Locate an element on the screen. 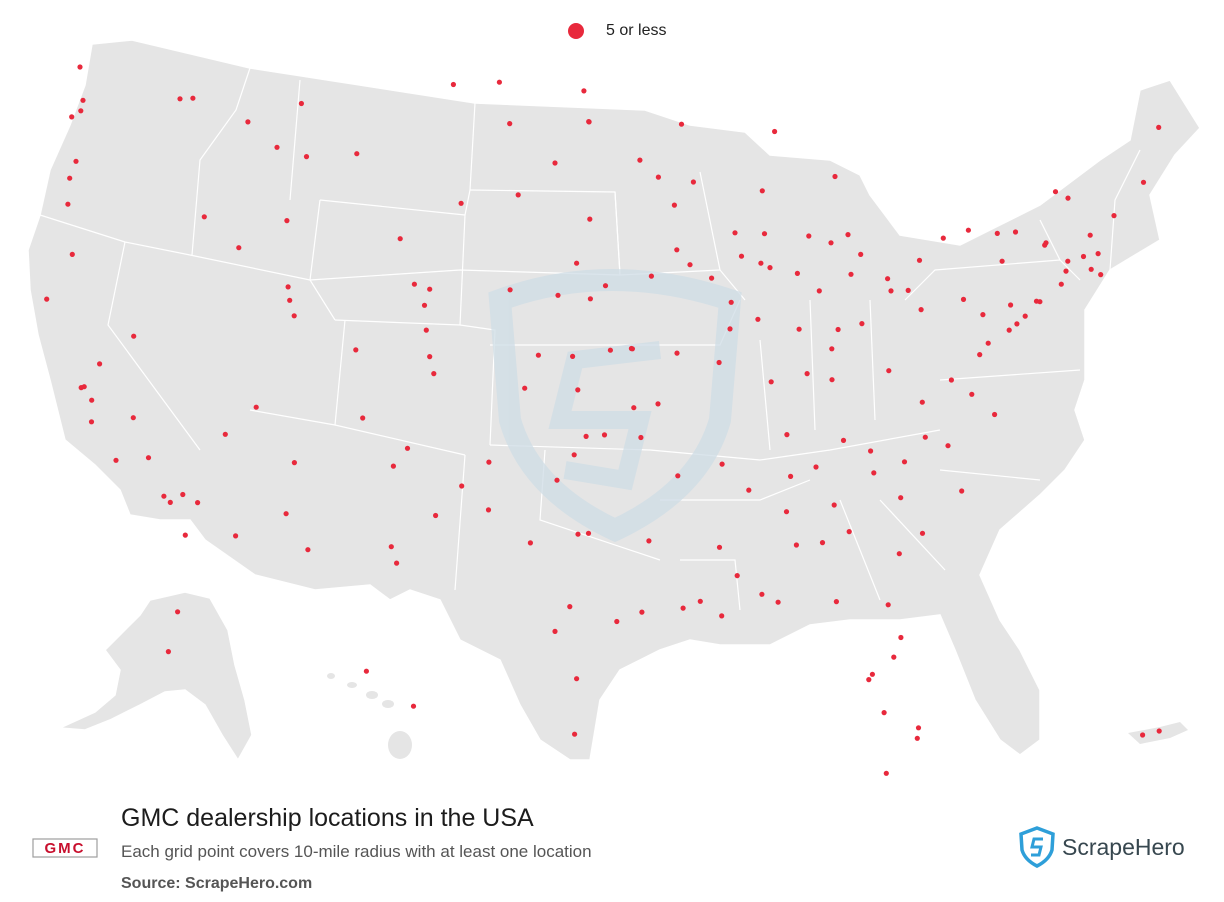 The image size is (1224, 902). scrapehero-shield-icon is located at coordinates (1037, 847).